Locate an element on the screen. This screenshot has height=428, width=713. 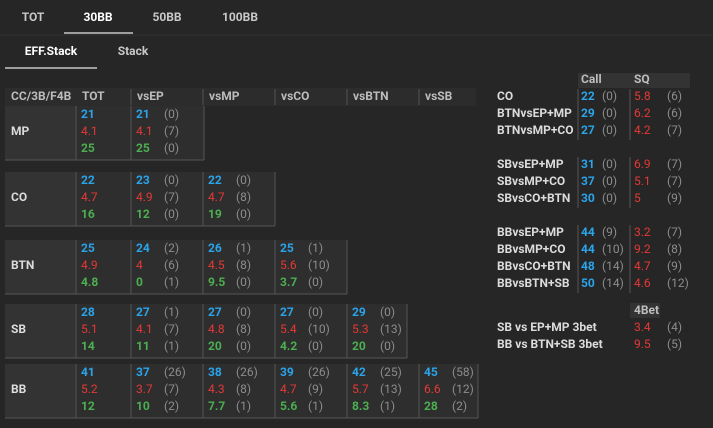
cell-value: 38 is located at coordinates (215, 372).